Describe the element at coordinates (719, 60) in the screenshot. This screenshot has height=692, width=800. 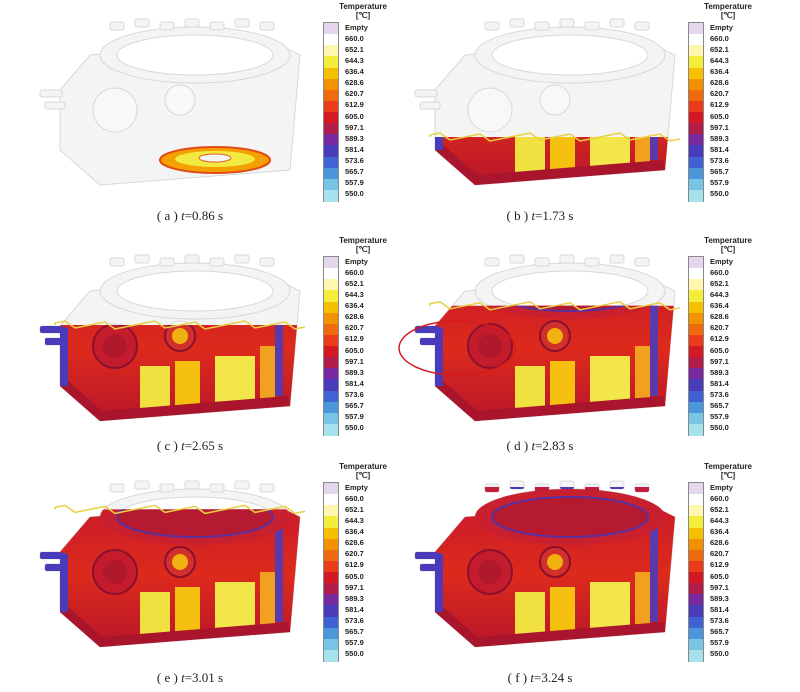
I see `legend-value: 644.3` at that location.